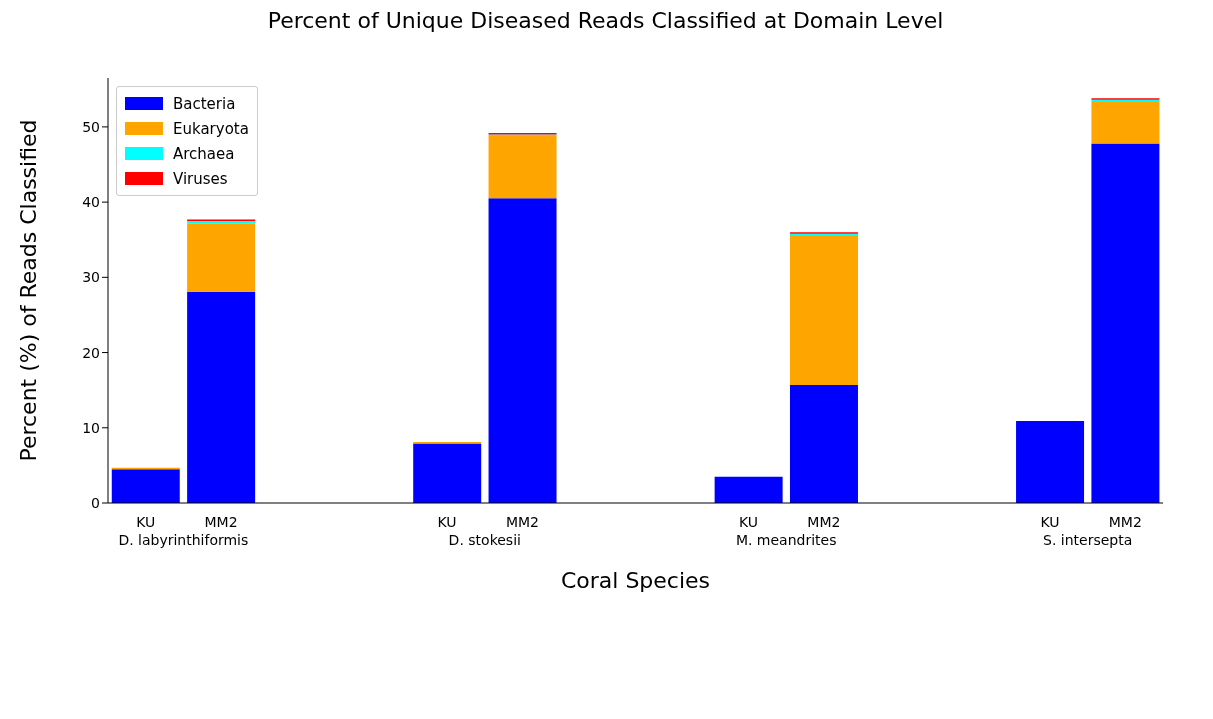 This screenshot has width=1213, height=719. What do you see at coordinates (95, 502) in the screenshot?
I see `y-tick-label: 0` at bounding box center [95, 502].